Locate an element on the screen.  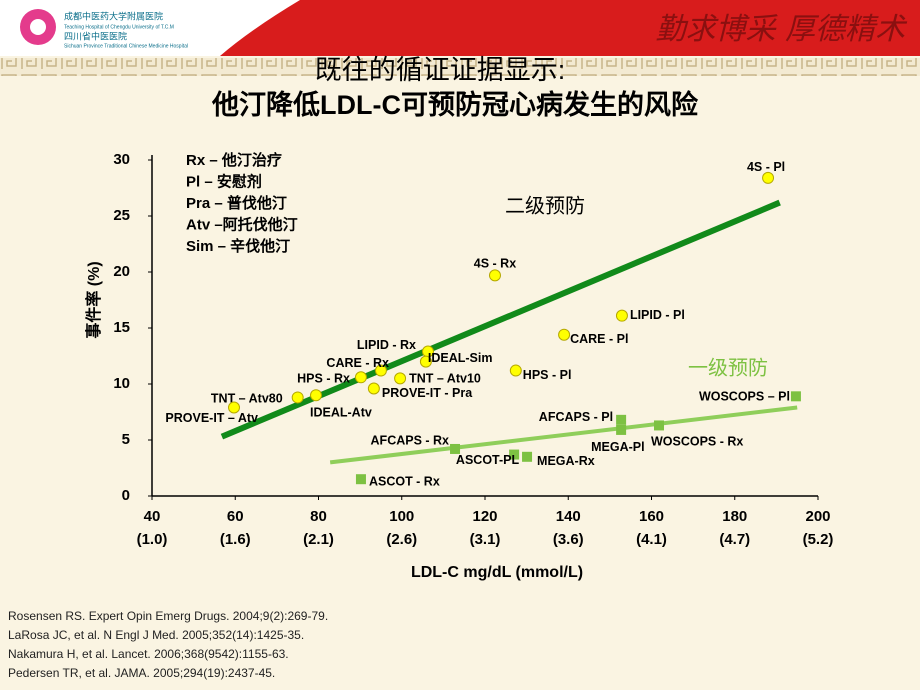
motto: 勤求博采 厚德精术 is located at coordinates (781, 29).